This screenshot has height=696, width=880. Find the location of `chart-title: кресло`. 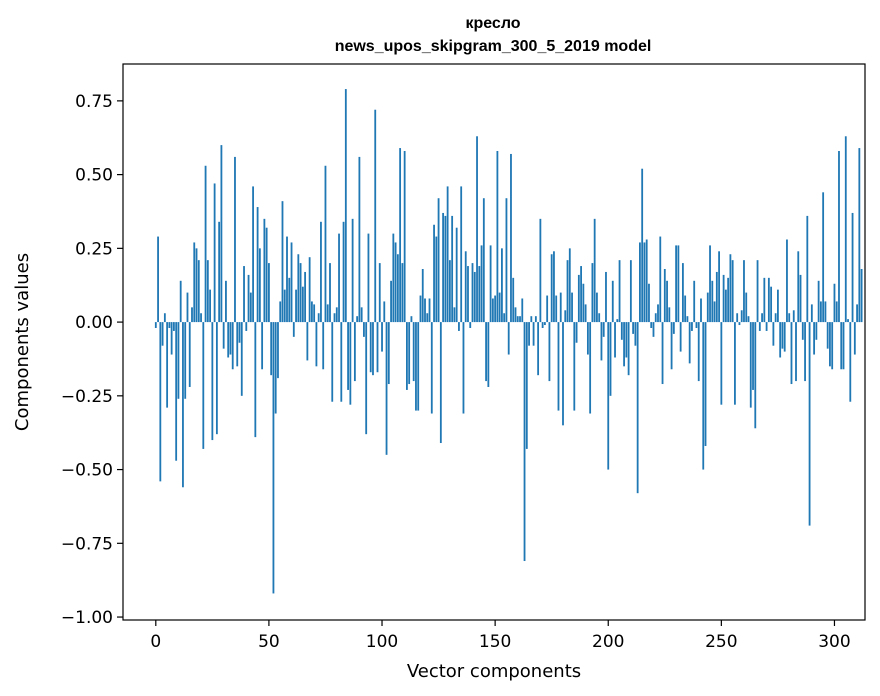

chart-title: кресло is located at coordinates (492, 23).